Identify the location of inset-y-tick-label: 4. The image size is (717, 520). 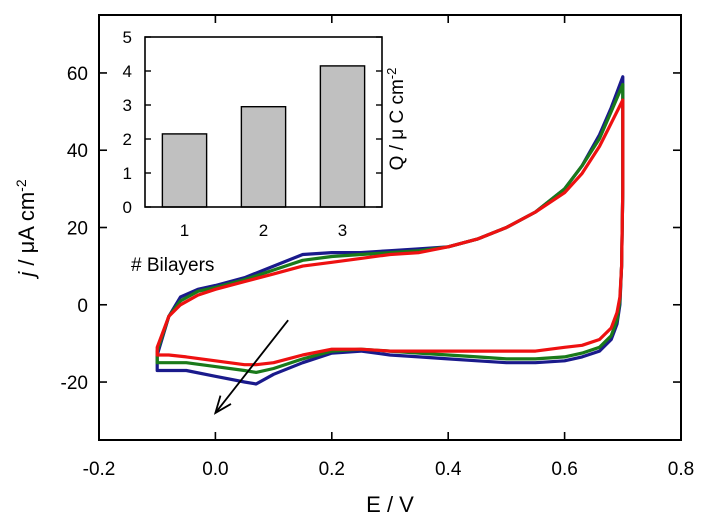
(127, 71).